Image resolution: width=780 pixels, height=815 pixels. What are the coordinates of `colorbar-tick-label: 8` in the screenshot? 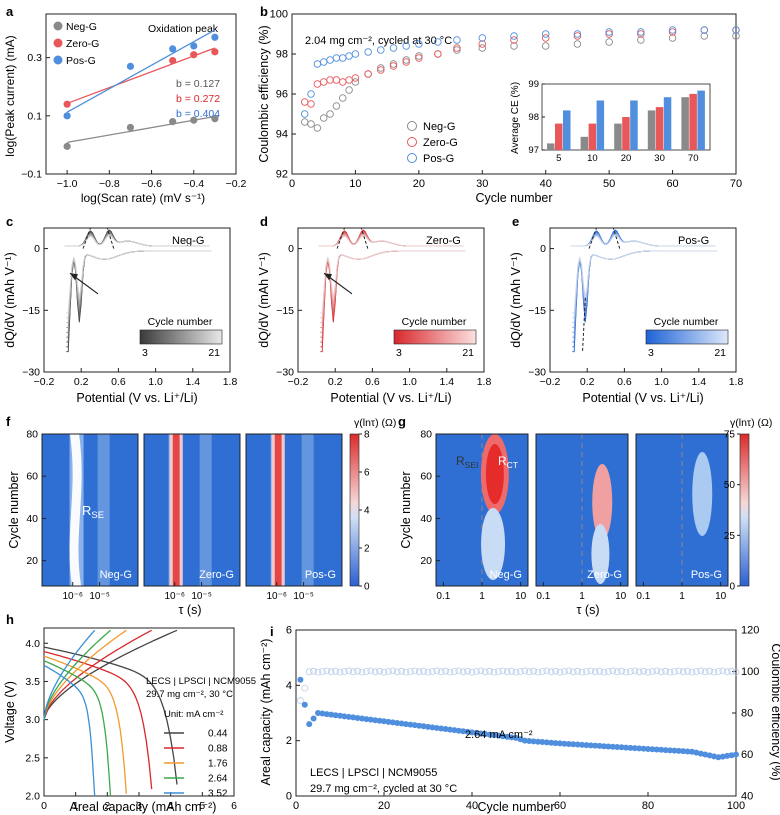 It's located at (367, 435).